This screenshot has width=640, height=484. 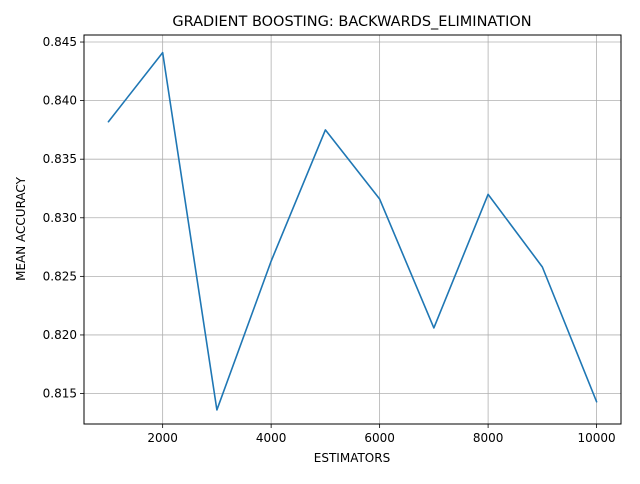 What do you see at coordinates (596, 438) in the screenshot?
I see `x-tick-label: 10000` at bounding box center [596, 438].